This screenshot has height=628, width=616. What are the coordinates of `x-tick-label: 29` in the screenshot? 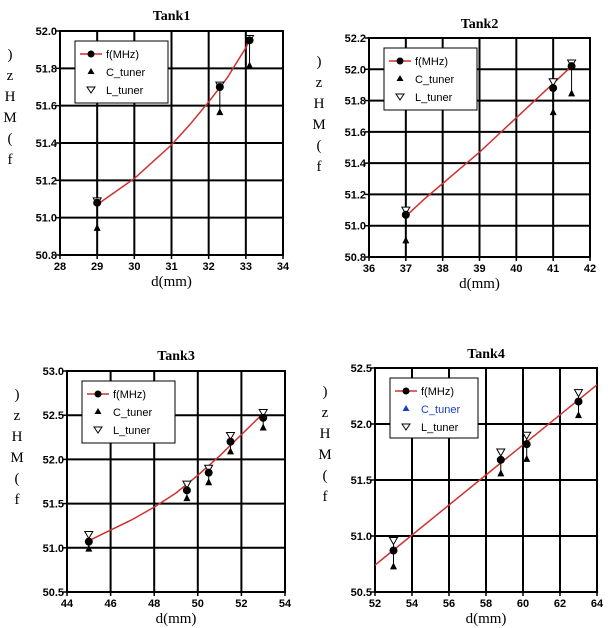 It's located at (97, 267).